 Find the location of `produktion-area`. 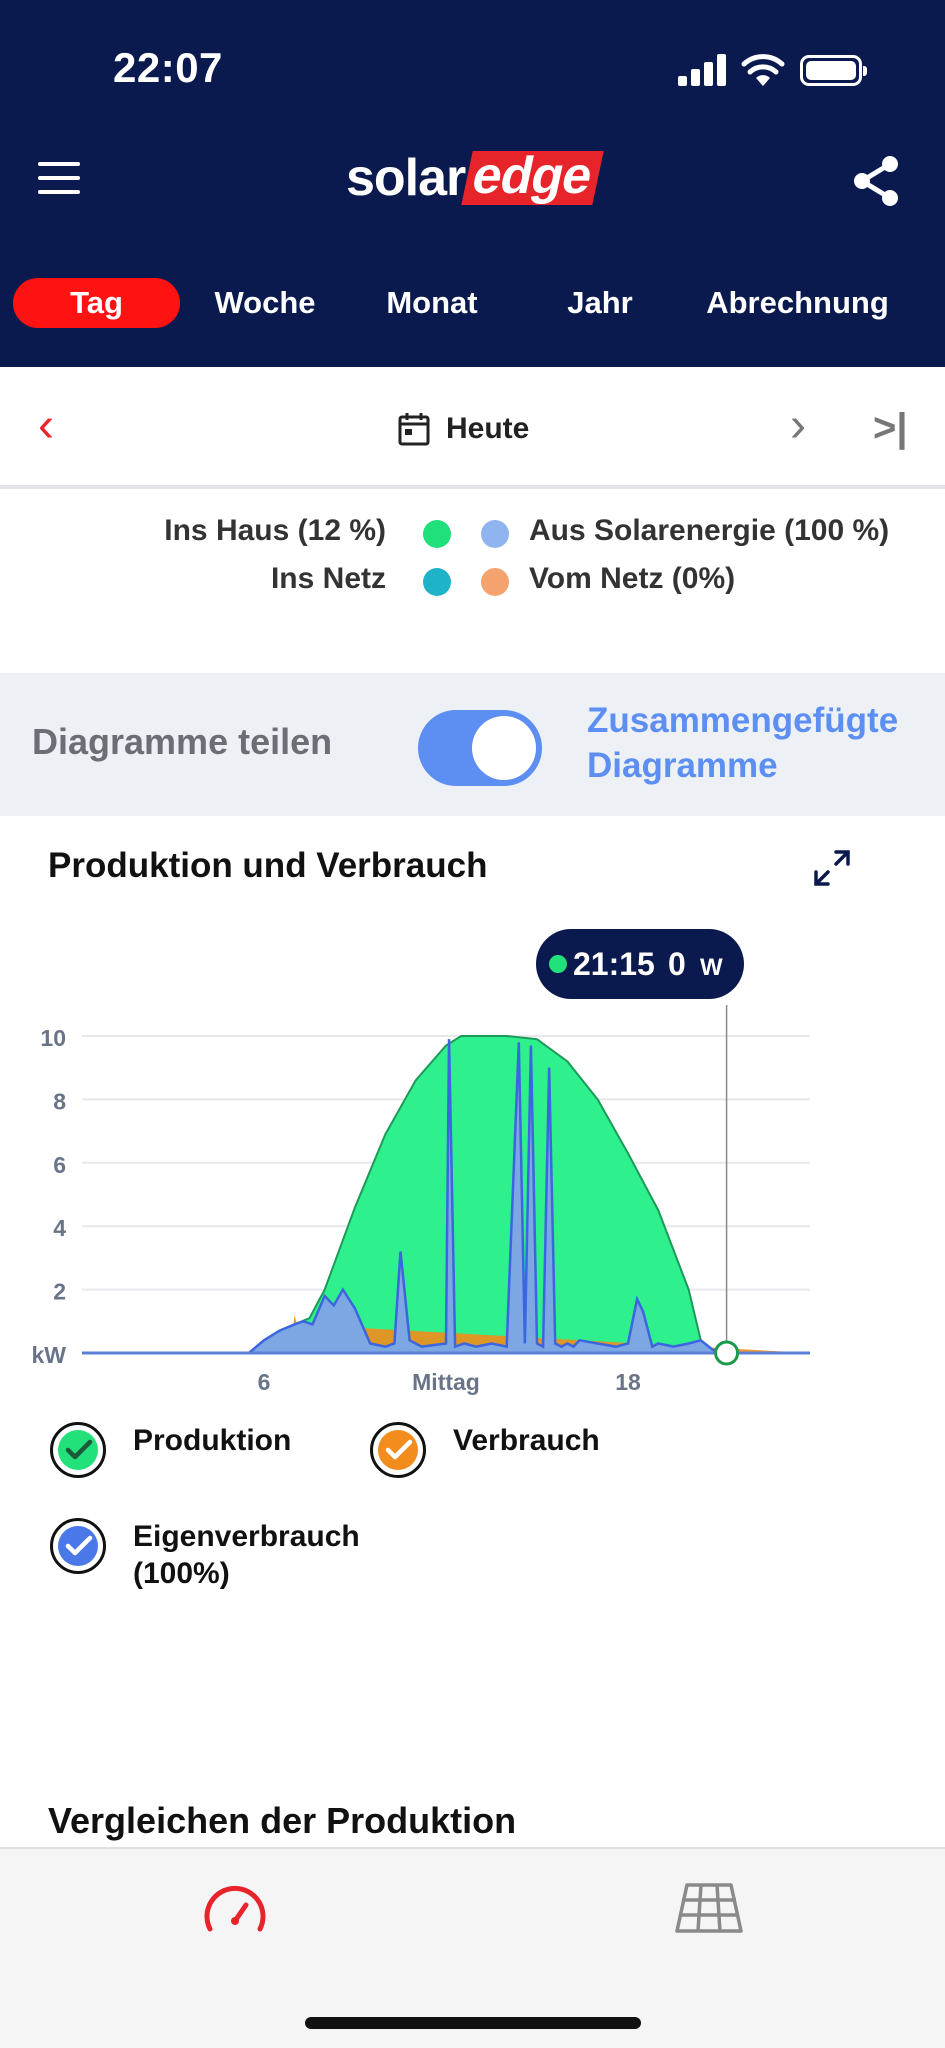

produktion-area is located at coordinates (446, 1194).